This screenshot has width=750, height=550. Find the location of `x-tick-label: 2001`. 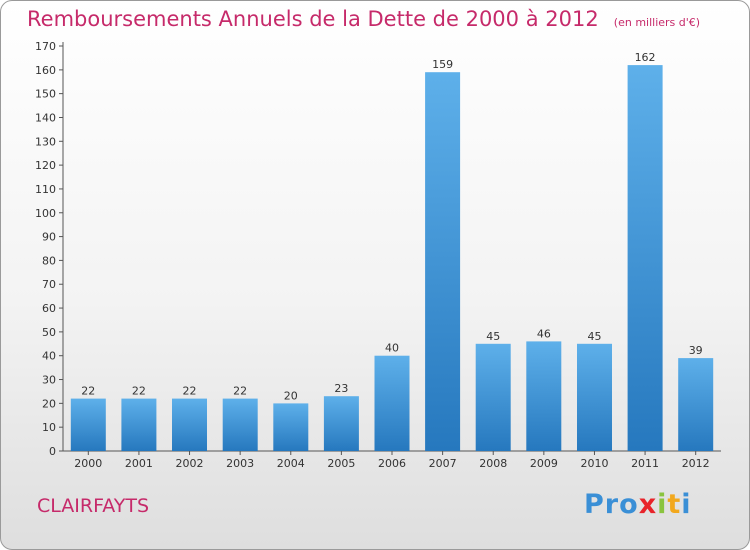

x-tick-label: 2001 is located at coordinates (139, 463).